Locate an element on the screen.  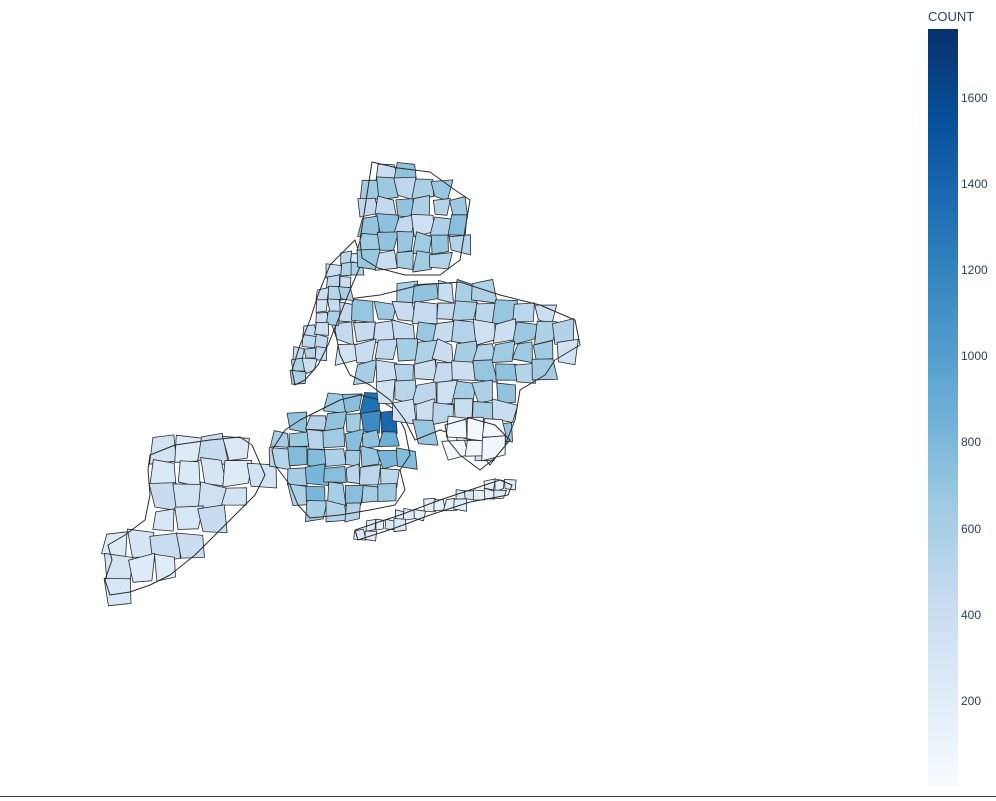
colorbar-tick-1400: 1400 is located at coordinates (974, 184).